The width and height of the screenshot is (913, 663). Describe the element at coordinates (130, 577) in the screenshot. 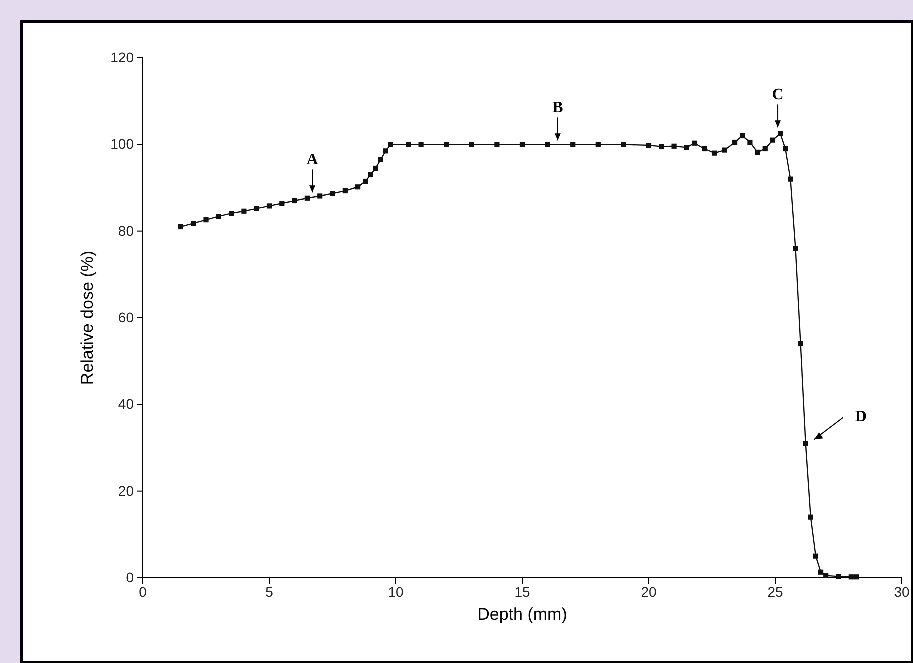

I see `y-tick-label: 0` at that location.